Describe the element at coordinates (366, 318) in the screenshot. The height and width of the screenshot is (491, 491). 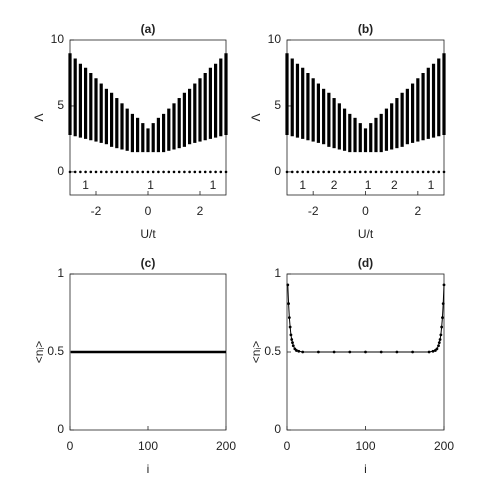
I see `density-line` at that location.